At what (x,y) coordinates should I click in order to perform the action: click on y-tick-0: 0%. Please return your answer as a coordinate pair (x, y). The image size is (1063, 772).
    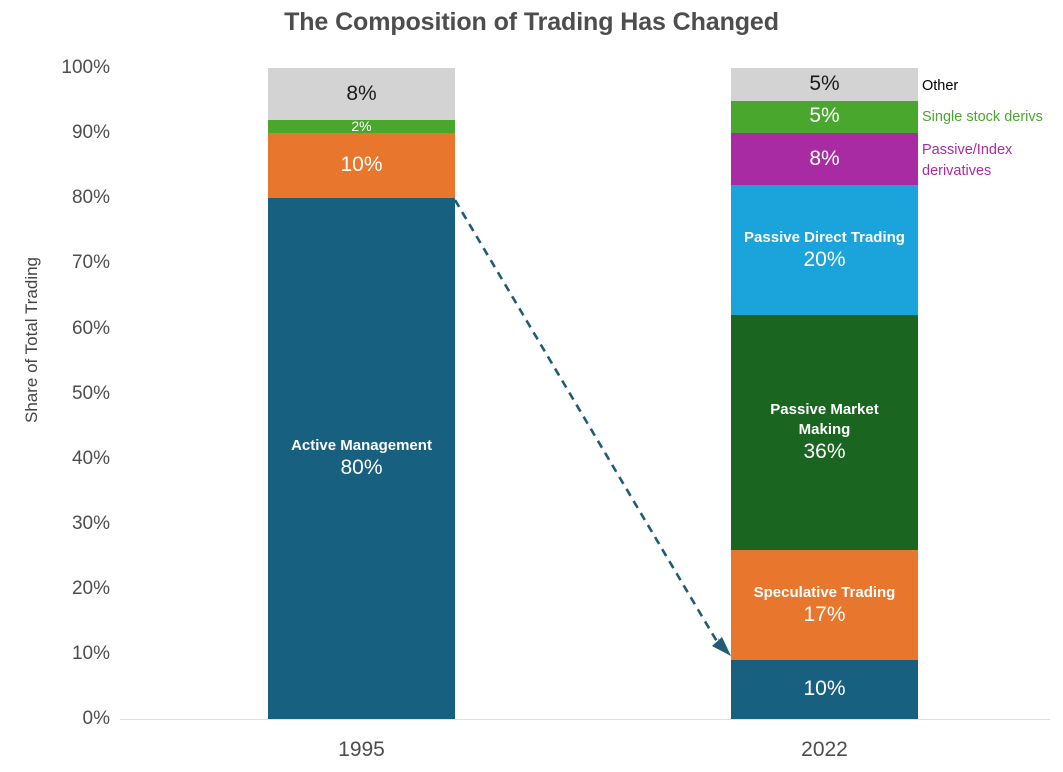
    Looking at the image, I should click on (96, 718).